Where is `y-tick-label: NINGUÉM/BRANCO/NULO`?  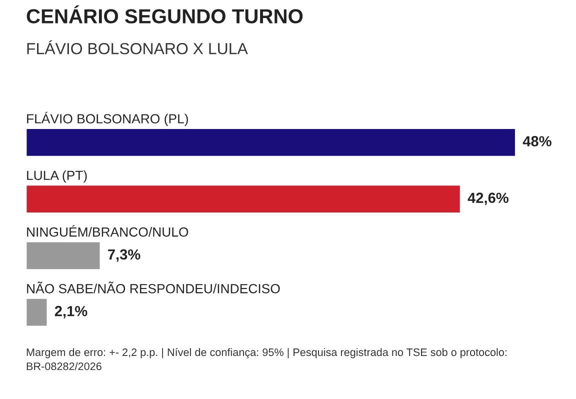 y-tick-label: NINGUÉM/BRANCO/NULO is located at coordinates (107, 231).